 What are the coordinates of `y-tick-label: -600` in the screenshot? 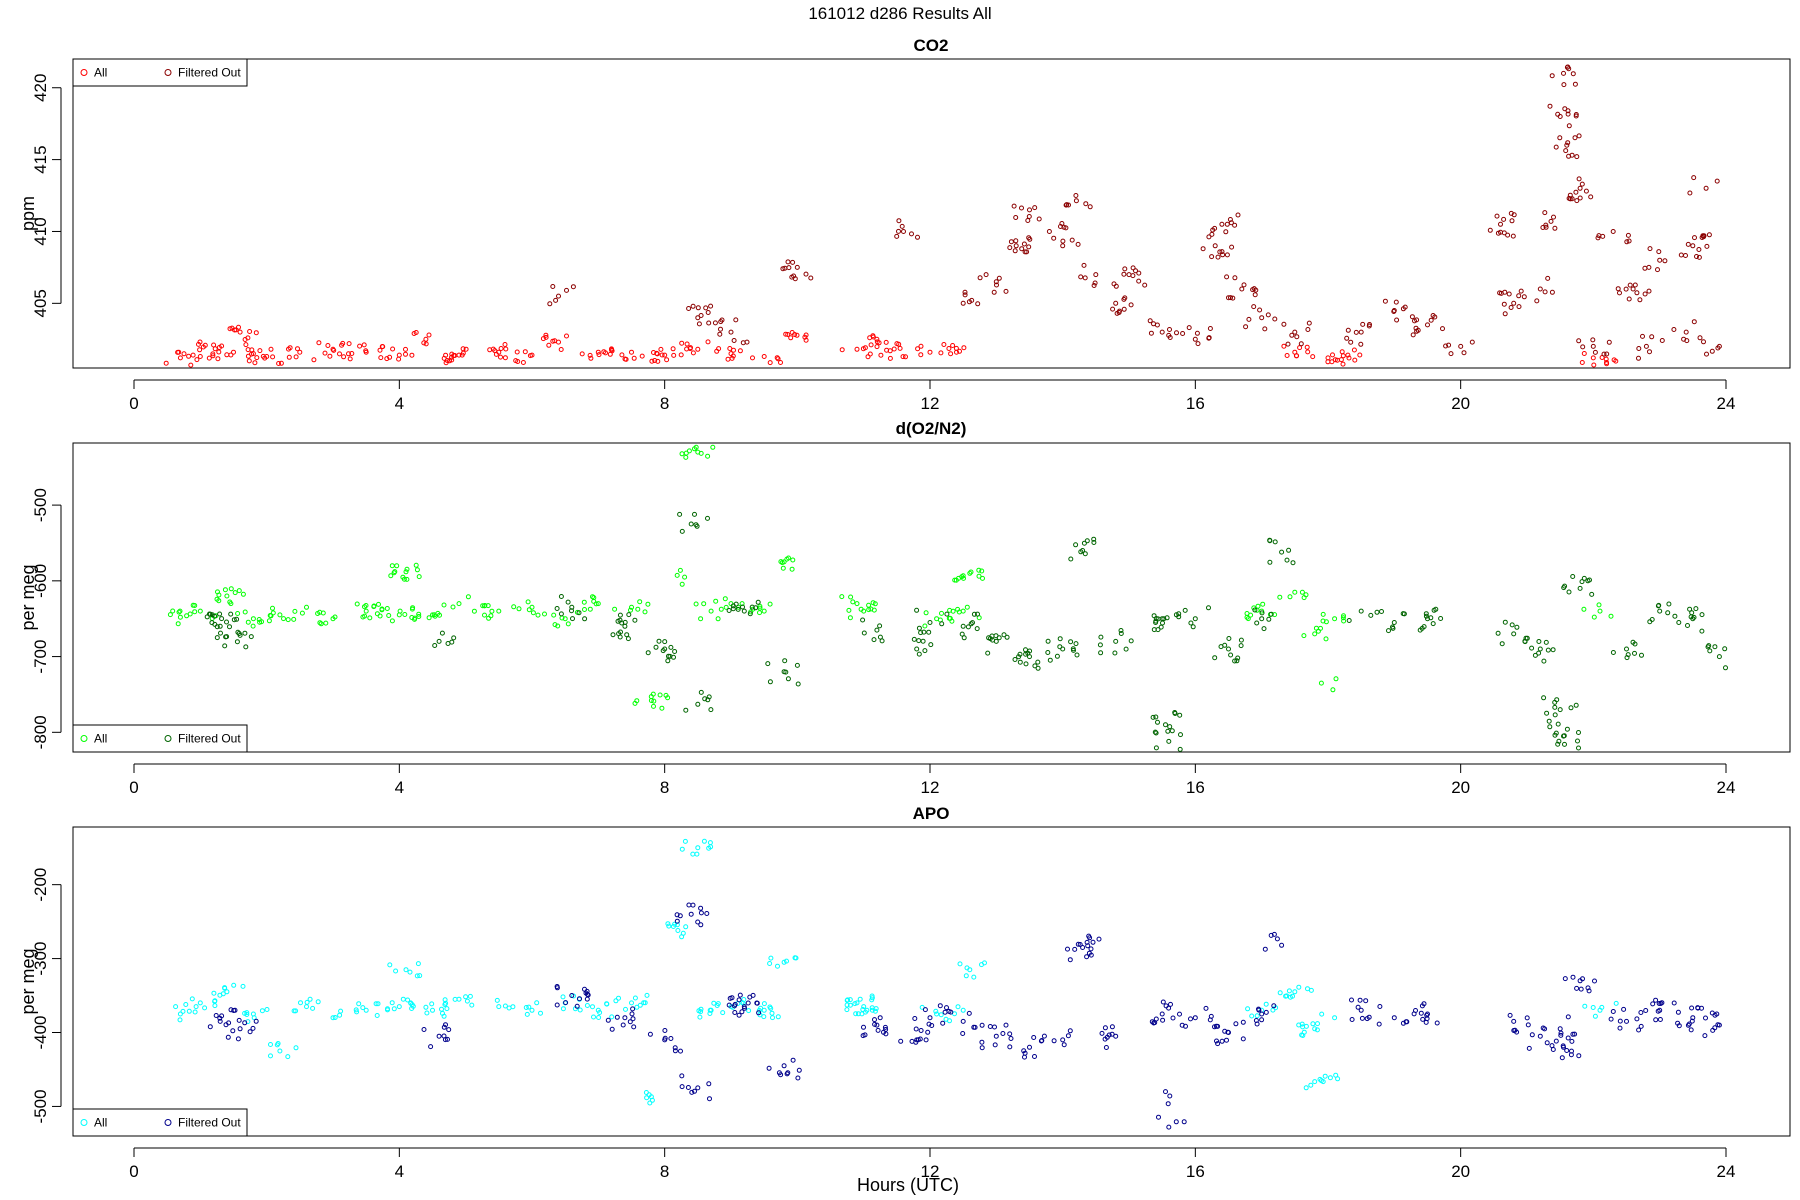 It's located at (40, 581).